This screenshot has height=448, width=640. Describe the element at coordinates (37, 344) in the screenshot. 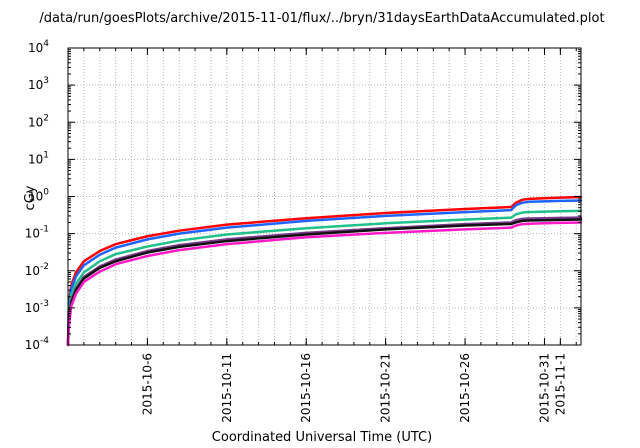

I see `y-tick-label: 10⁻⁴` at that location.